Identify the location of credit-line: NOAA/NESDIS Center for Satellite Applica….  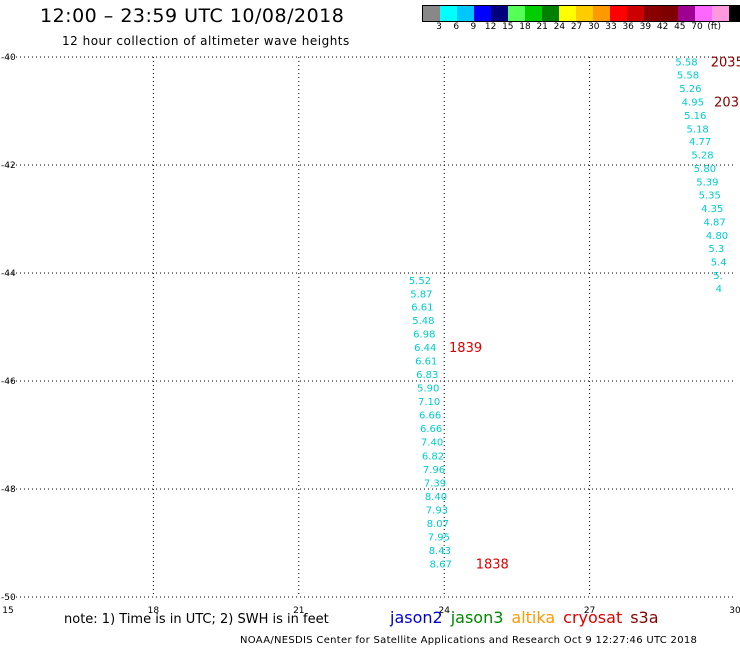
(469, 640).